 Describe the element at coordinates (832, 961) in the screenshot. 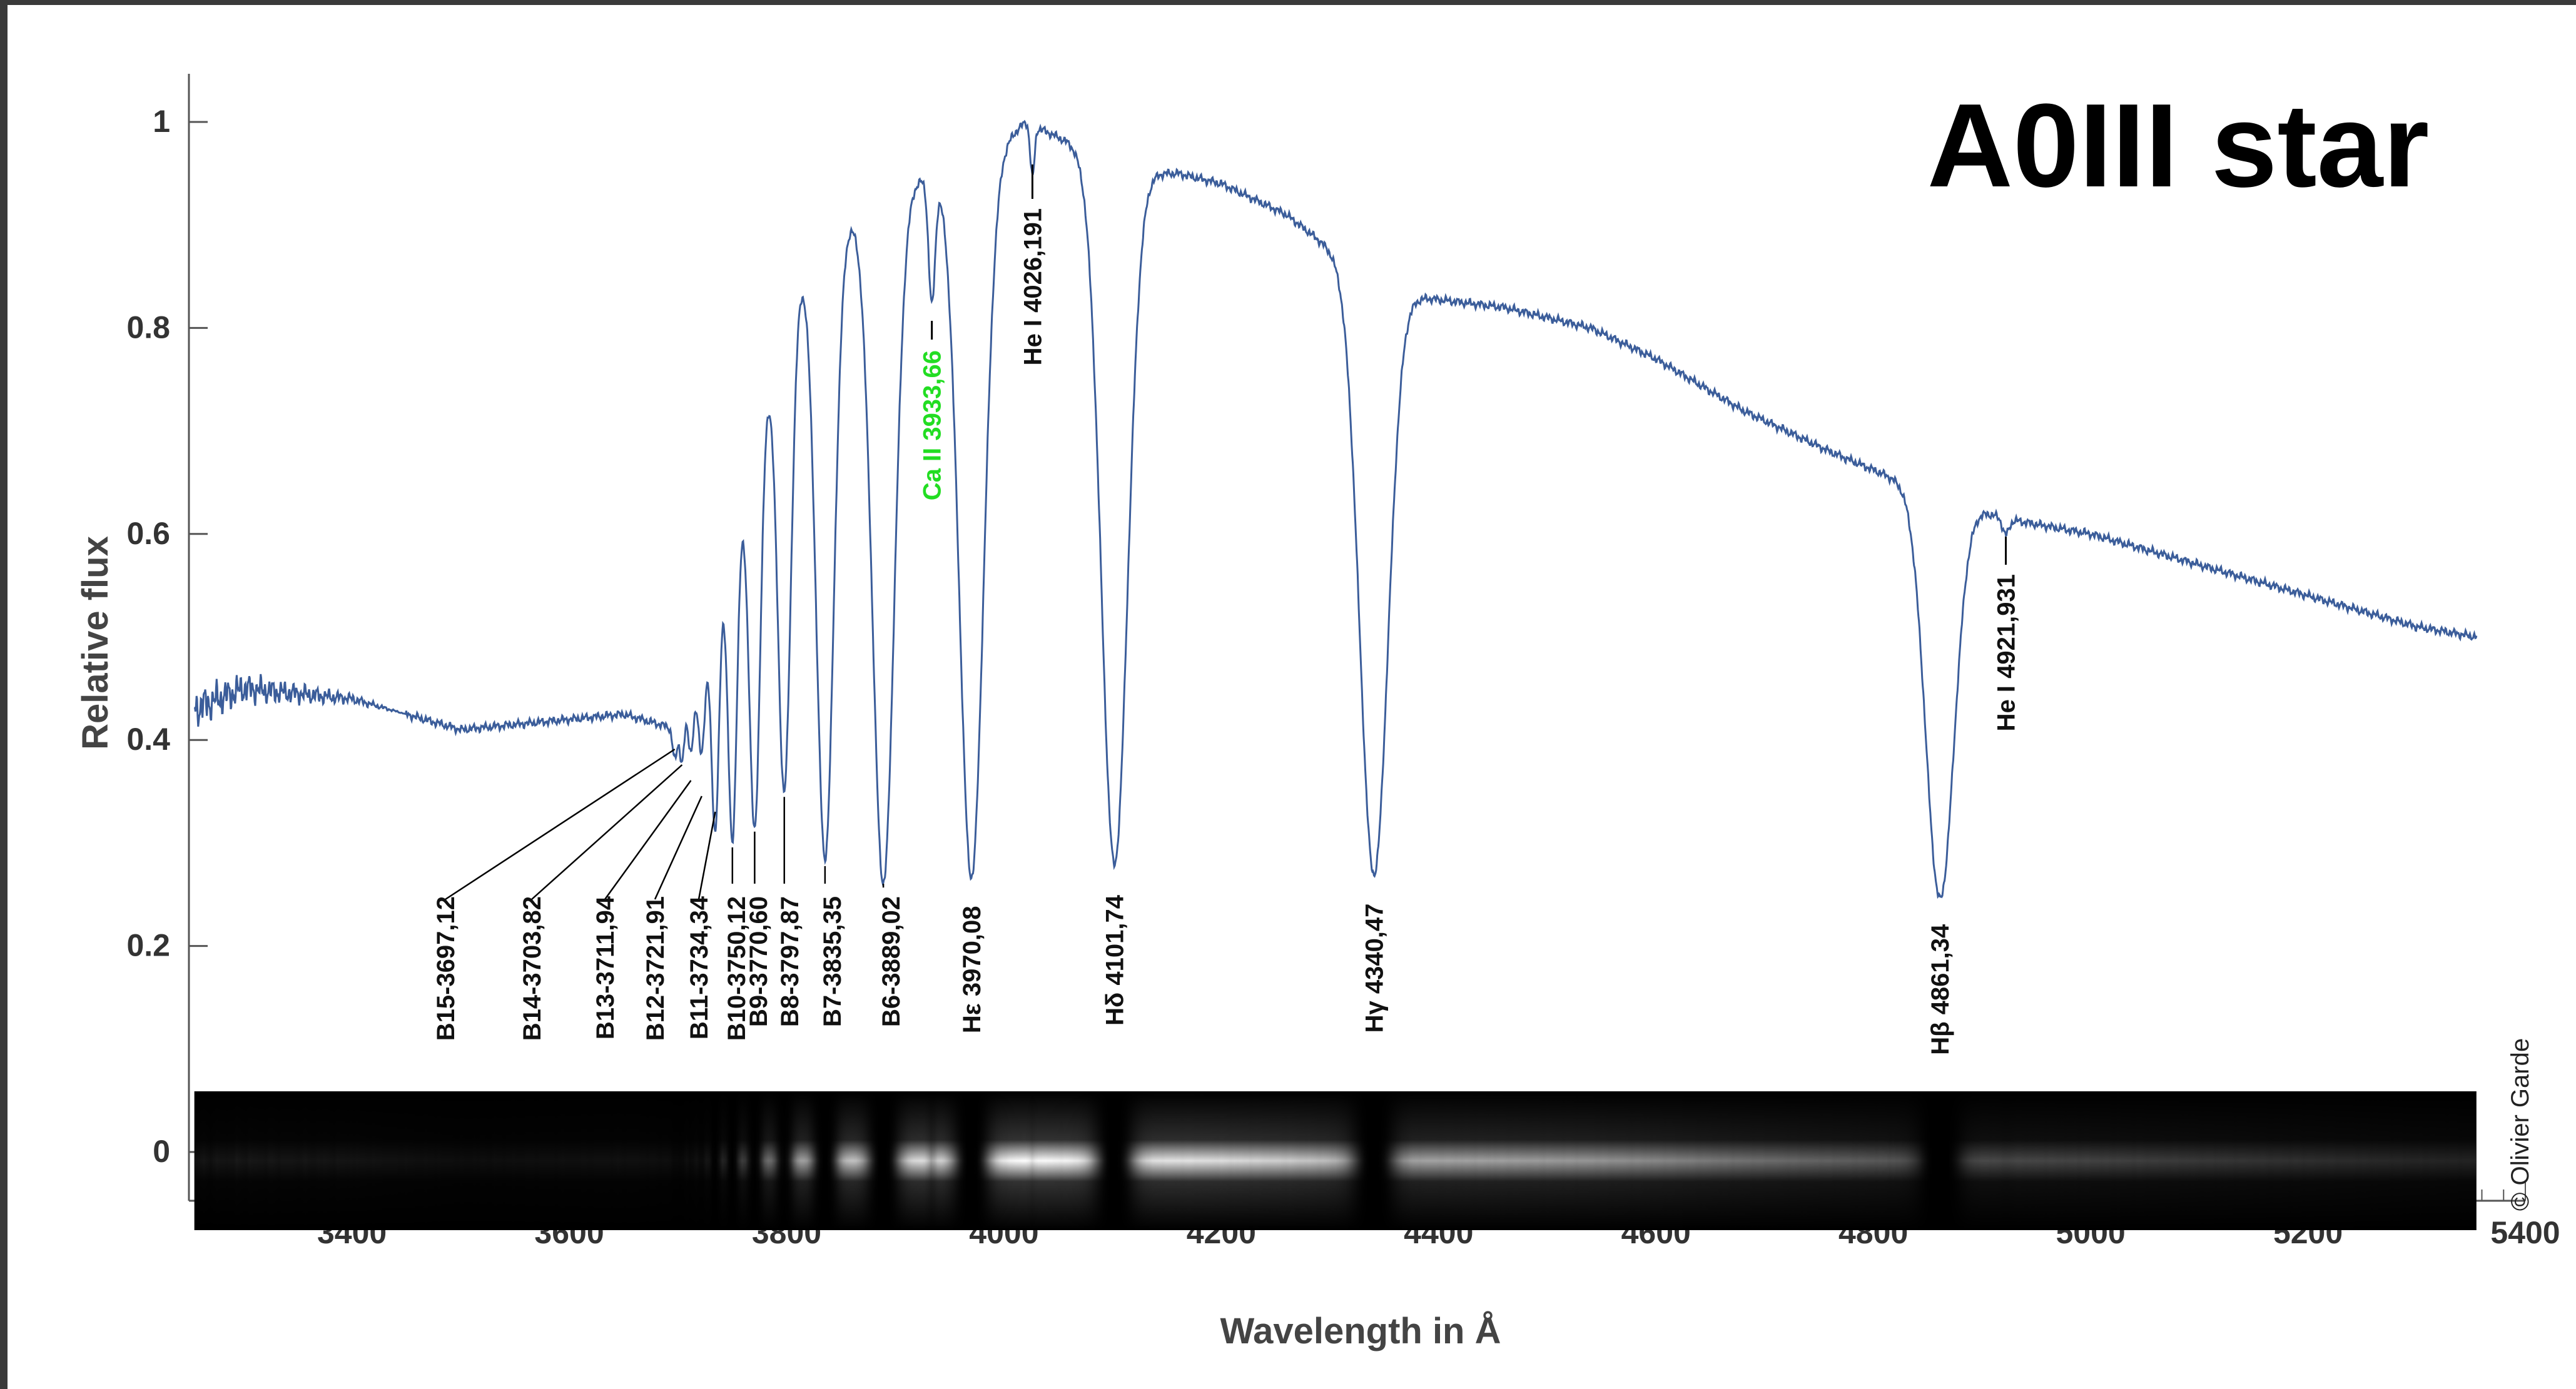

I see `line-label: B7-3835,35` at that location.